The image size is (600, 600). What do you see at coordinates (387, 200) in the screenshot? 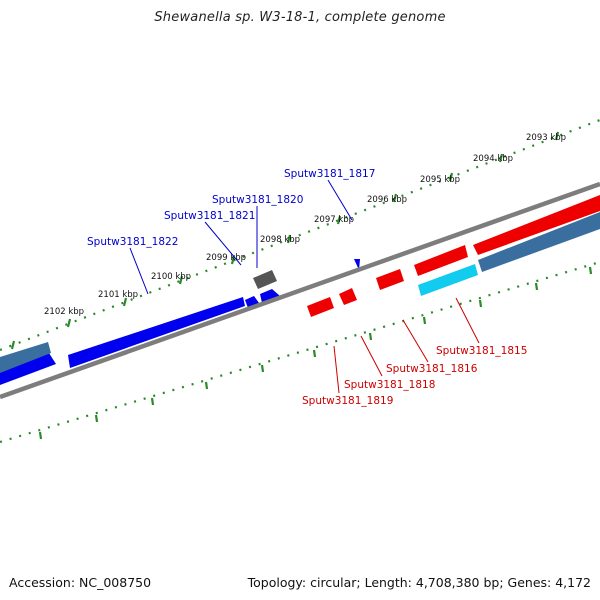
I see `kbp-label: 2096 kbp` at bounding box center [387, 200].